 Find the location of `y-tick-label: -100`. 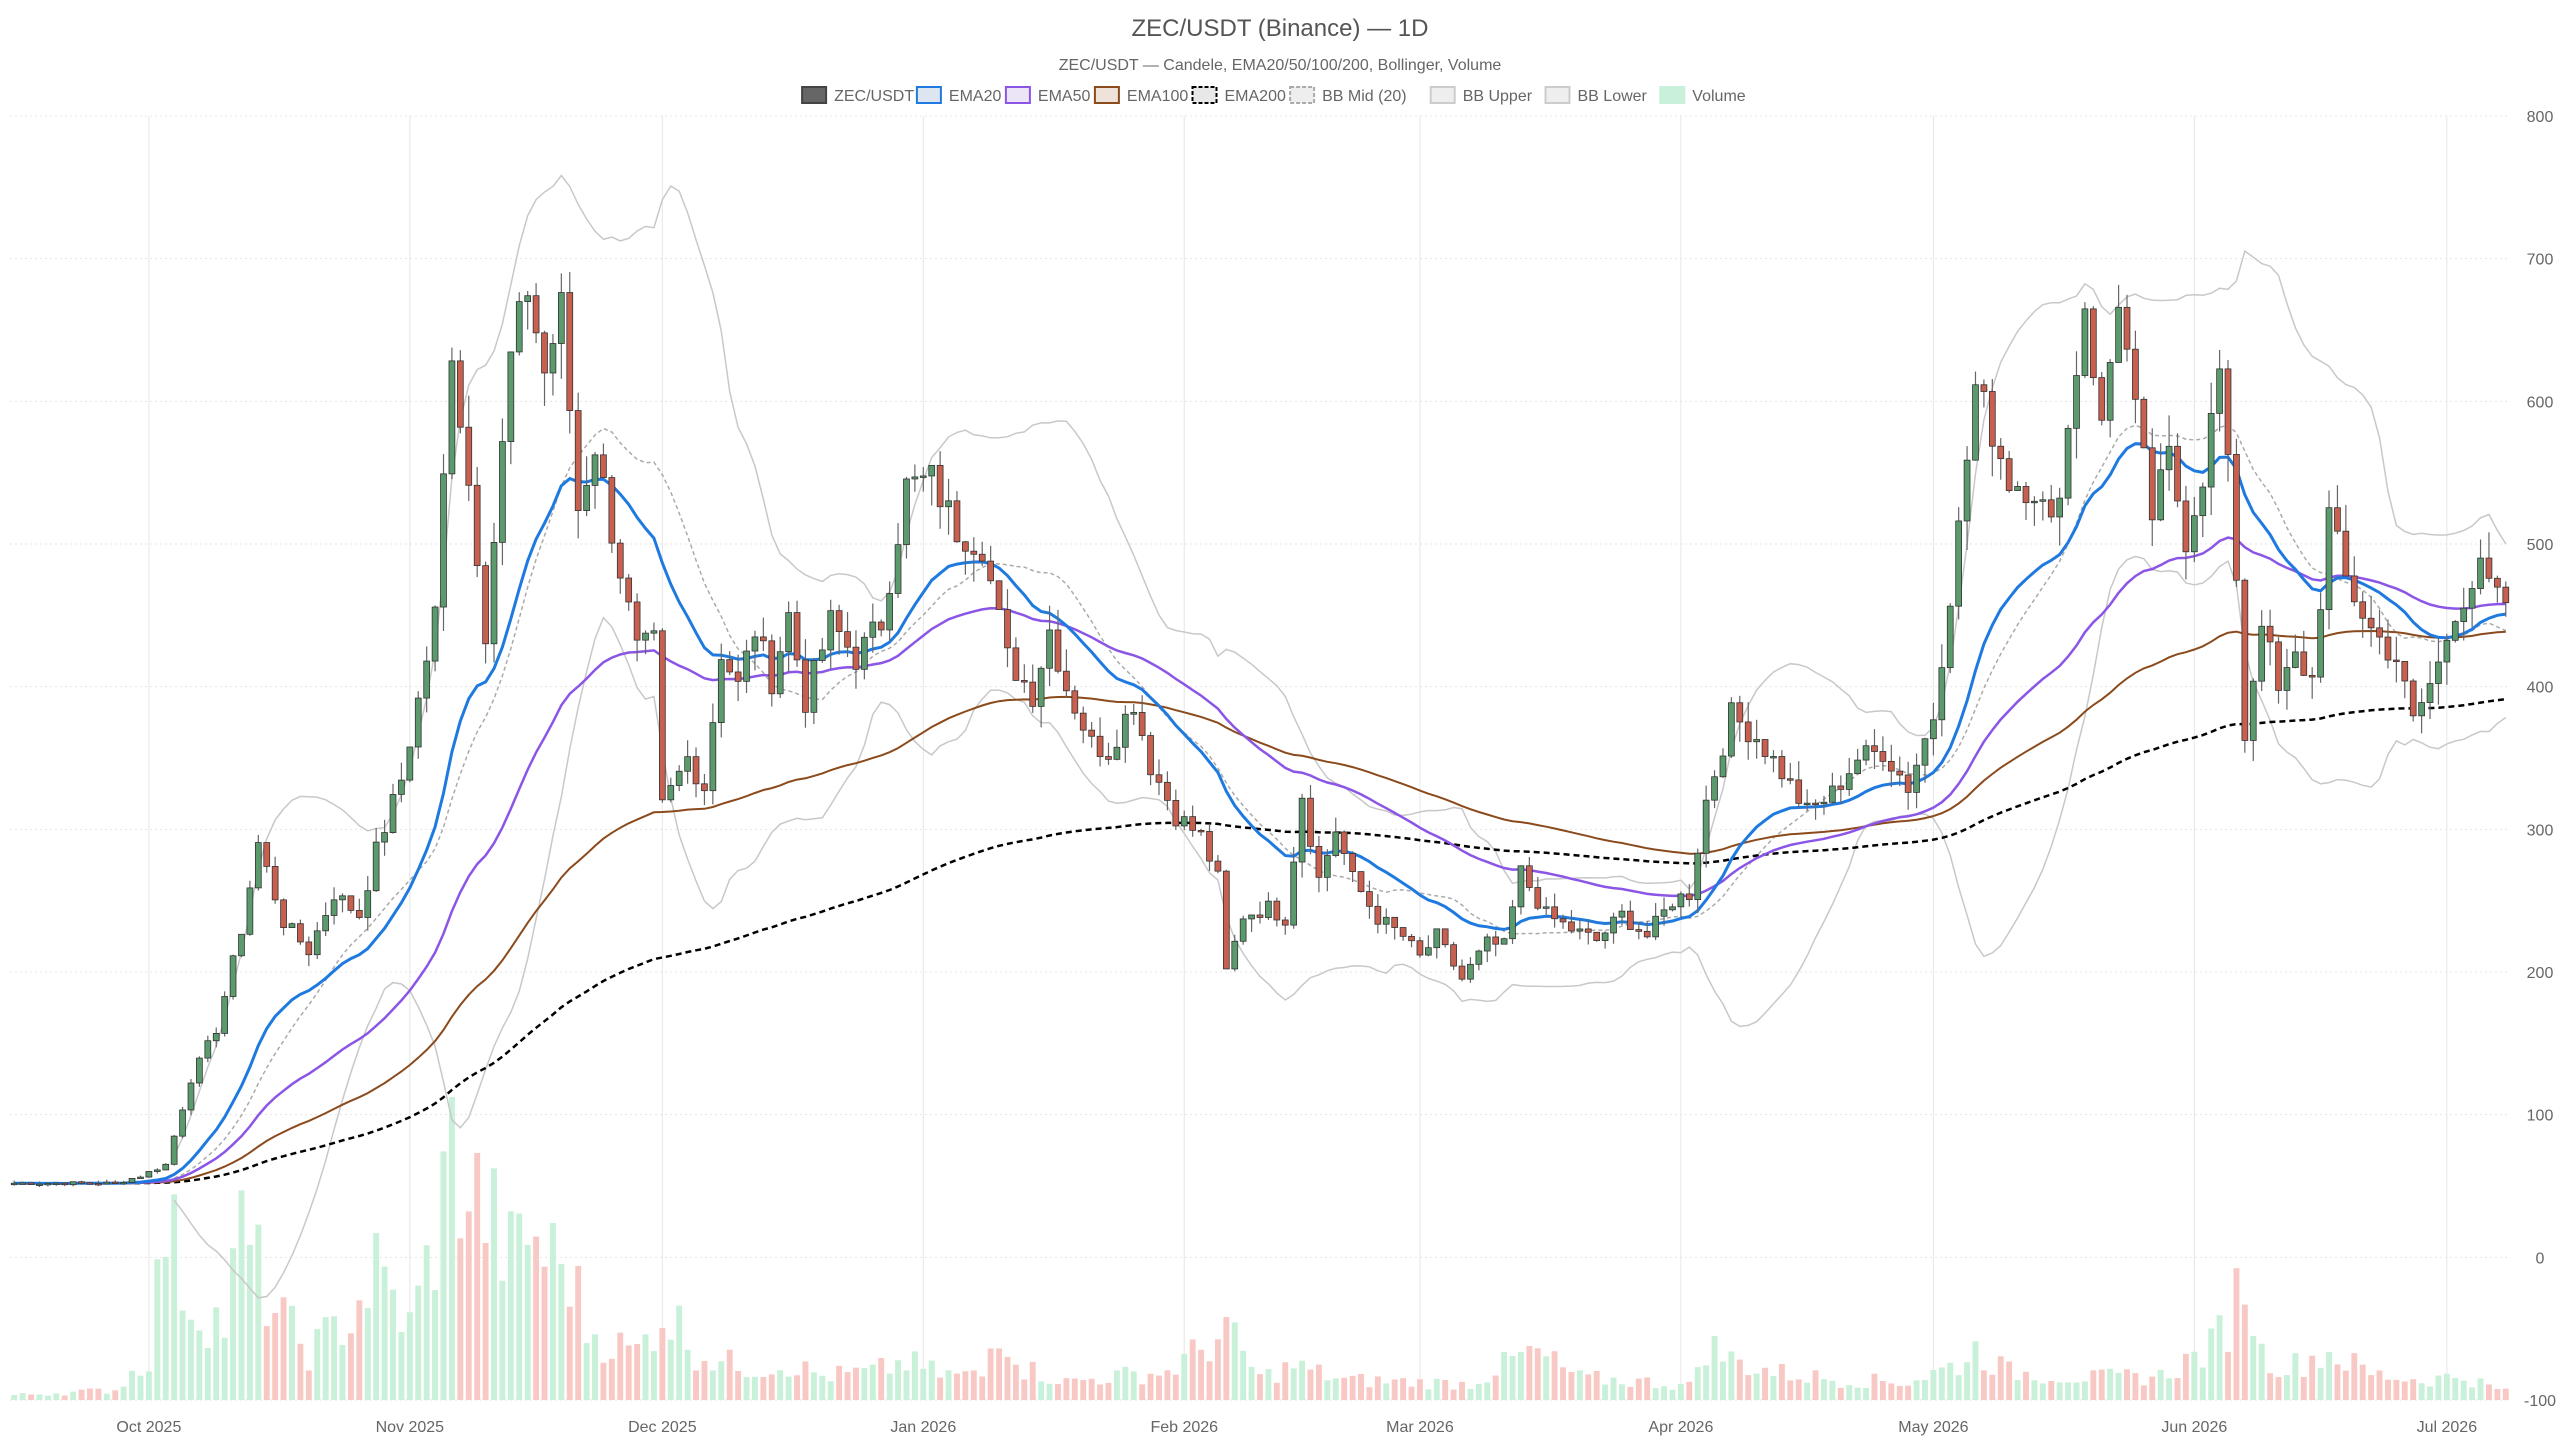

y-tick-label: -100 is located at coordinates (2540, 1401).